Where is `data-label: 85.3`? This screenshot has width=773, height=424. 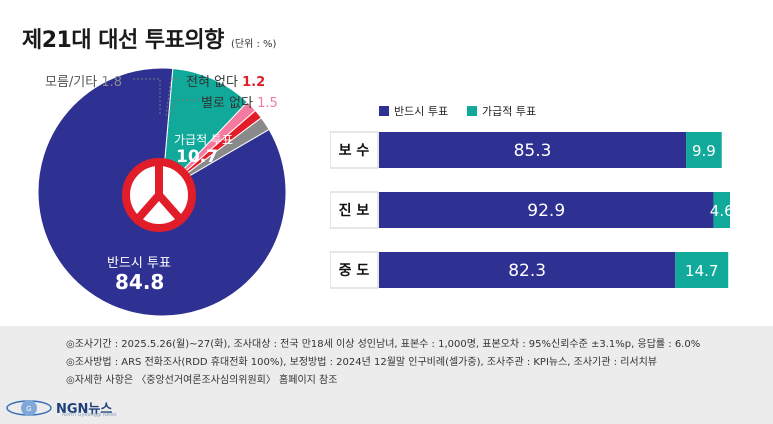
data-label: 85.3 is located at coordinates (533, 151).